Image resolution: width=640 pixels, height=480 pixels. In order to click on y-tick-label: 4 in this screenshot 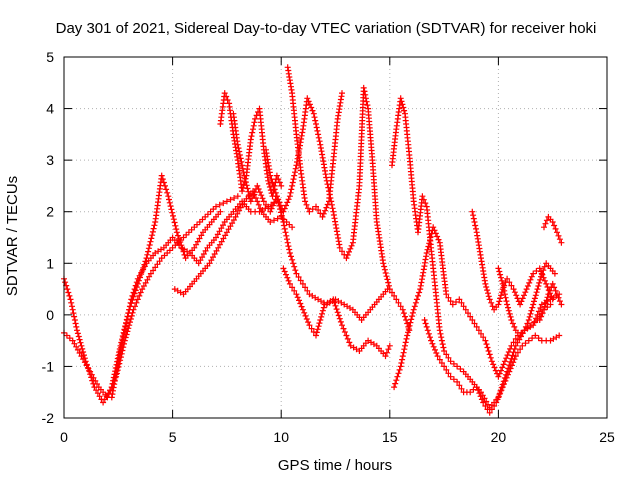, I will do `click(50, 109)`.